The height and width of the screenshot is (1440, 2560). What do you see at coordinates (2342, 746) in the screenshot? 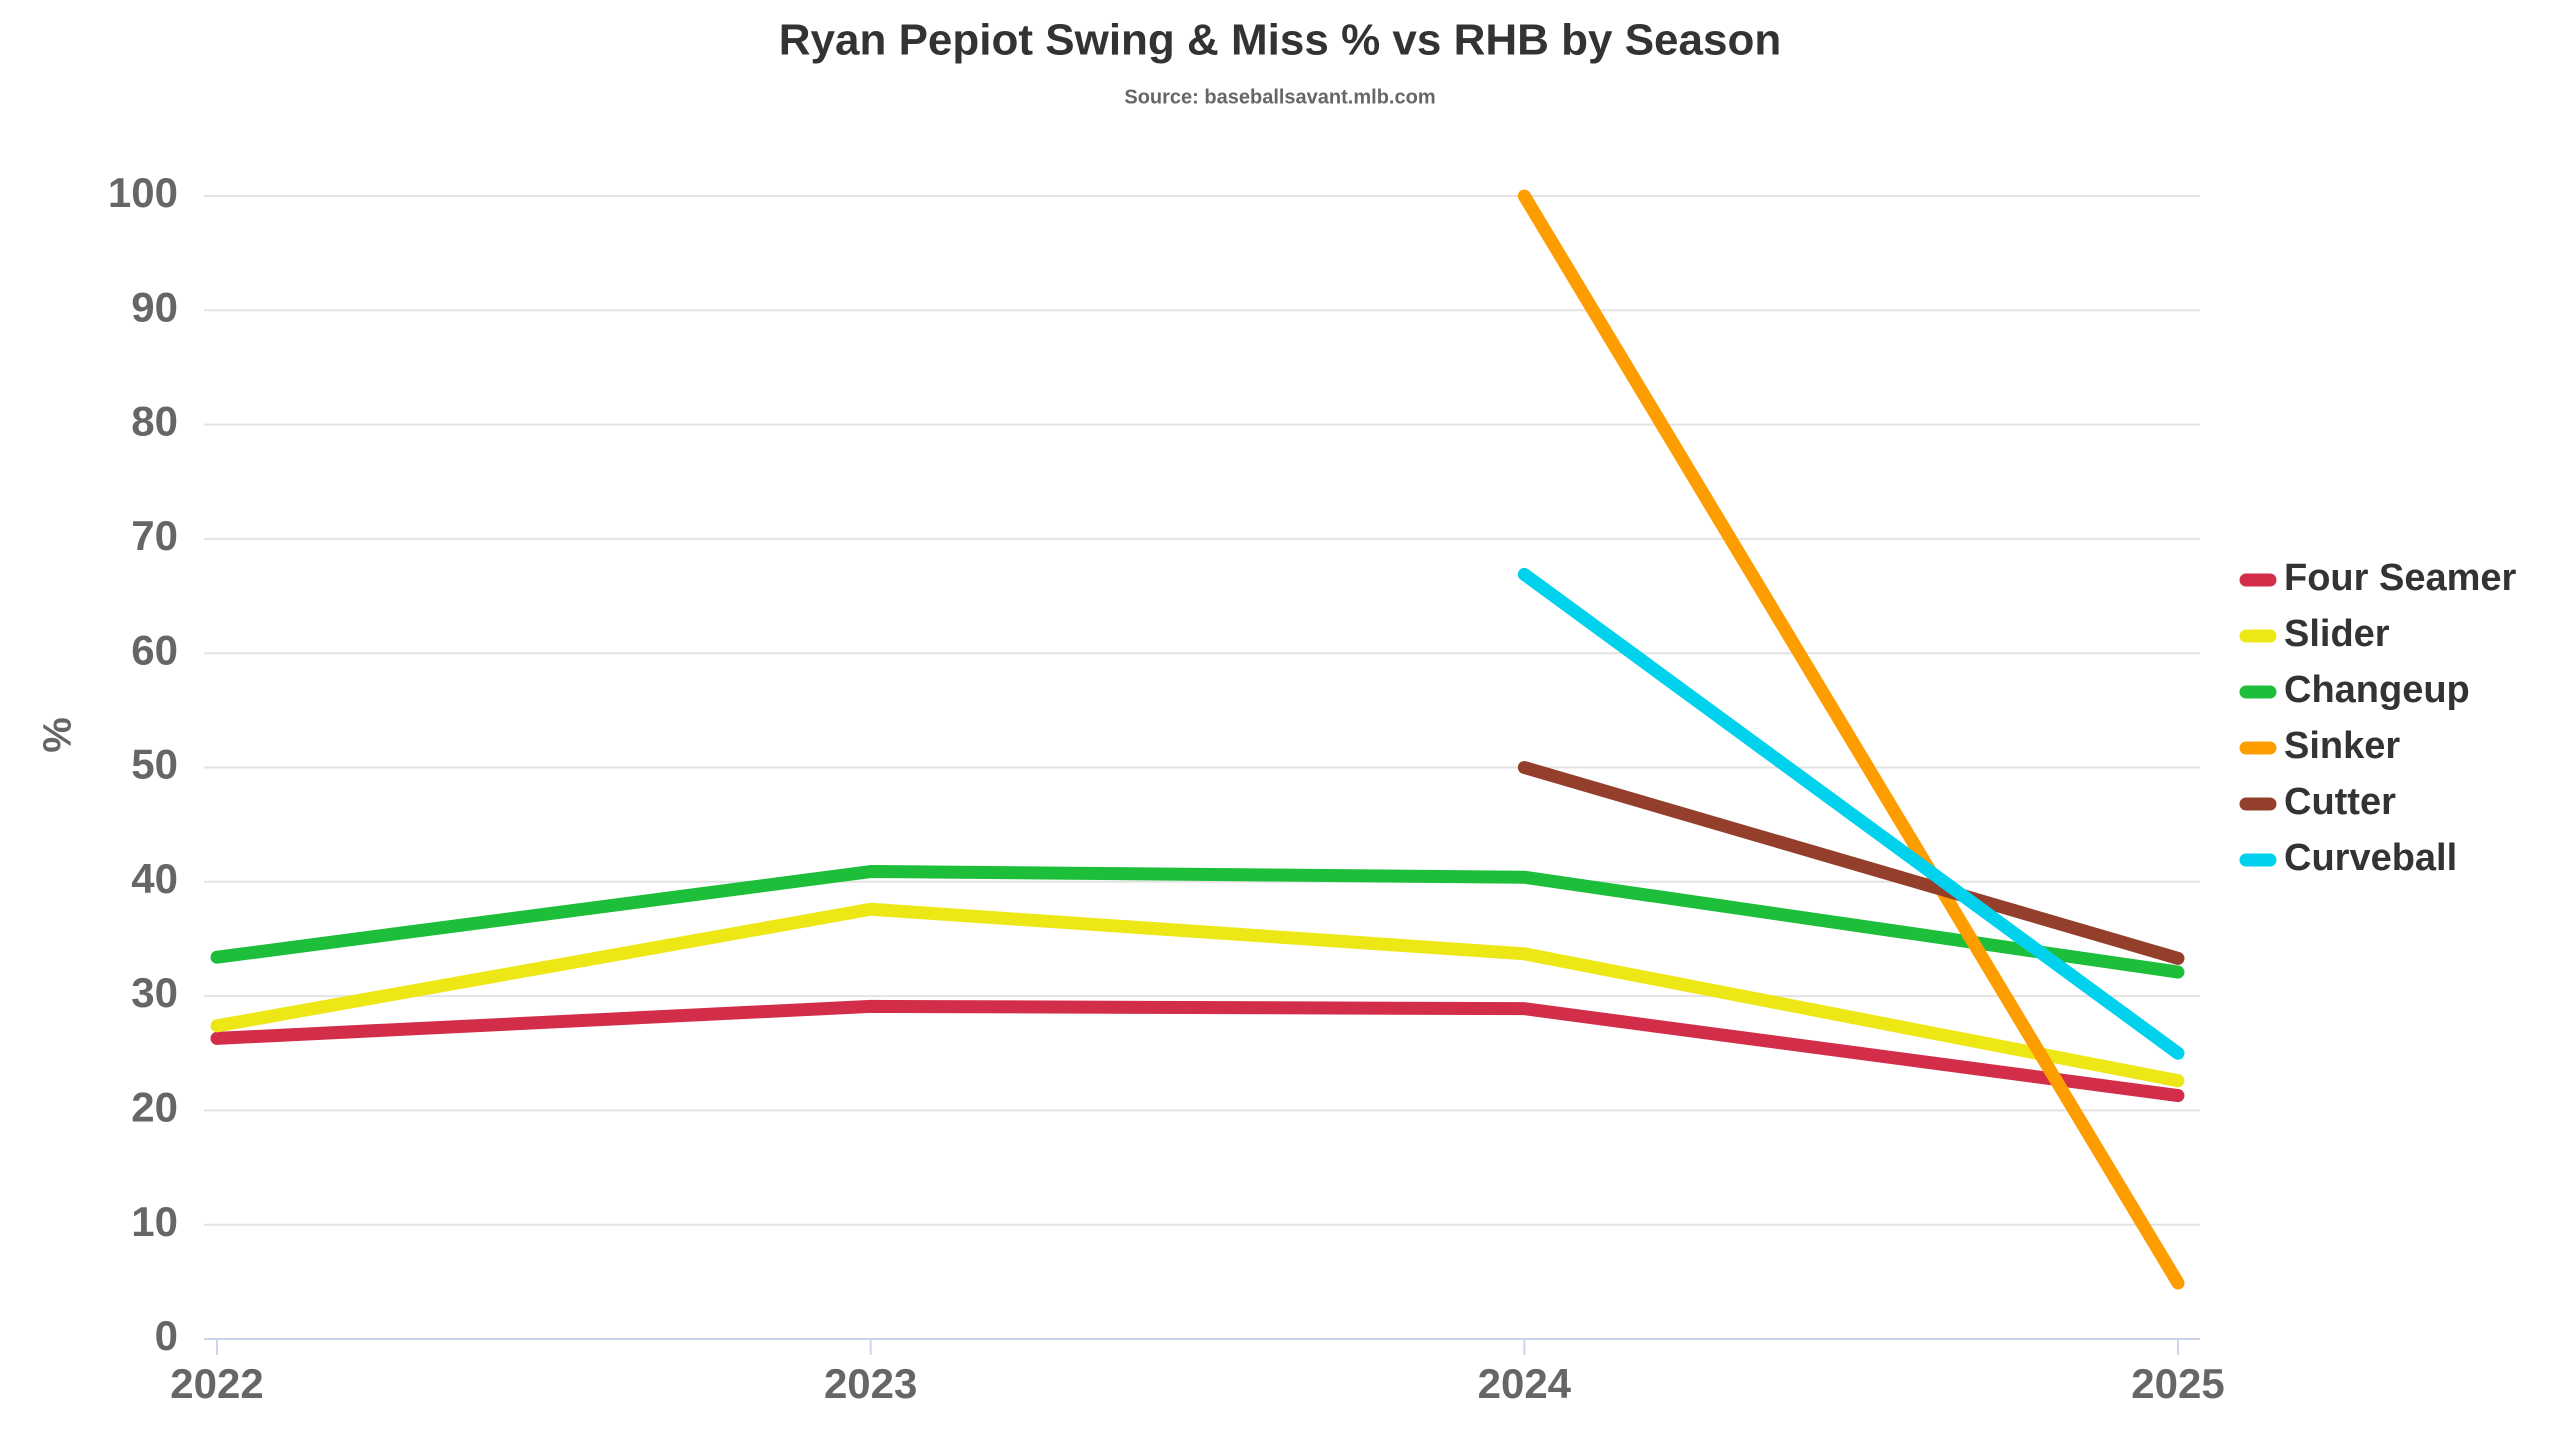
I see `legend-label: Sinker` at bounding box center [2342, 746].